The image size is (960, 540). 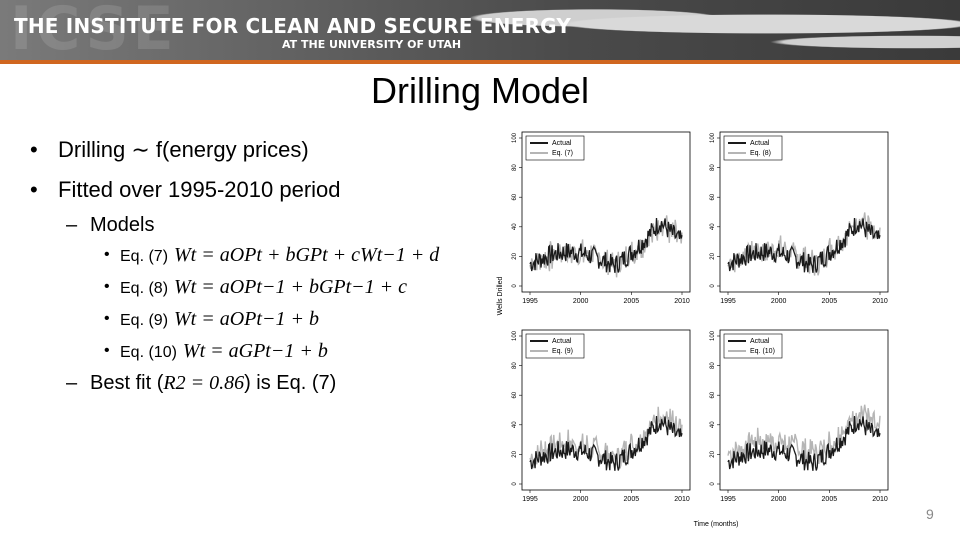 What do you see at coordinates (930, 514) in the screenshot?
I see `page-number: 9` at bounding box center [930, 514].